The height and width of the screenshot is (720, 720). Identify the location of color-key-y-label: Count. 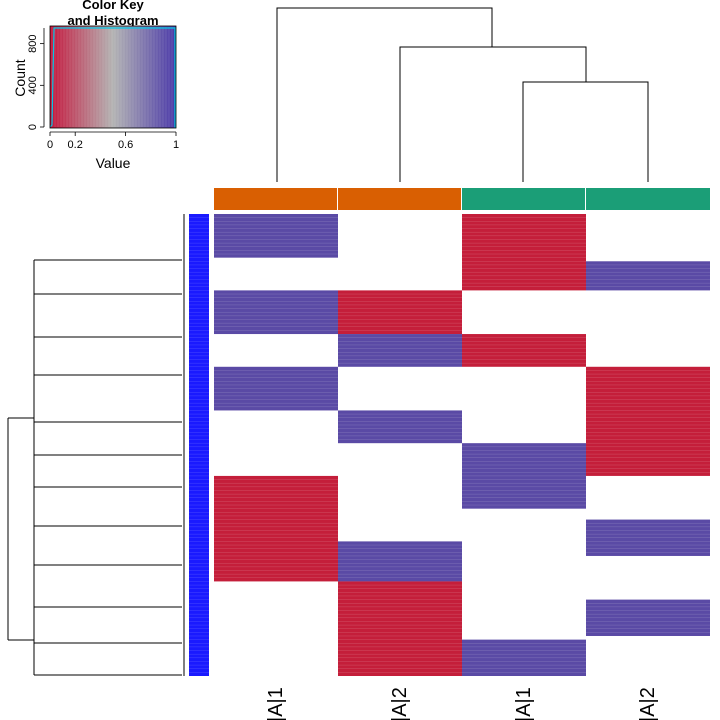
(20, 77).